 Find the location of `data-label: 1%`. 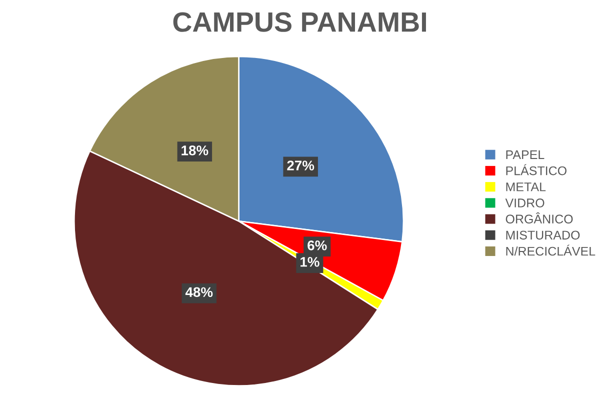

data-label: 1% is located at coordinates (310, 261).